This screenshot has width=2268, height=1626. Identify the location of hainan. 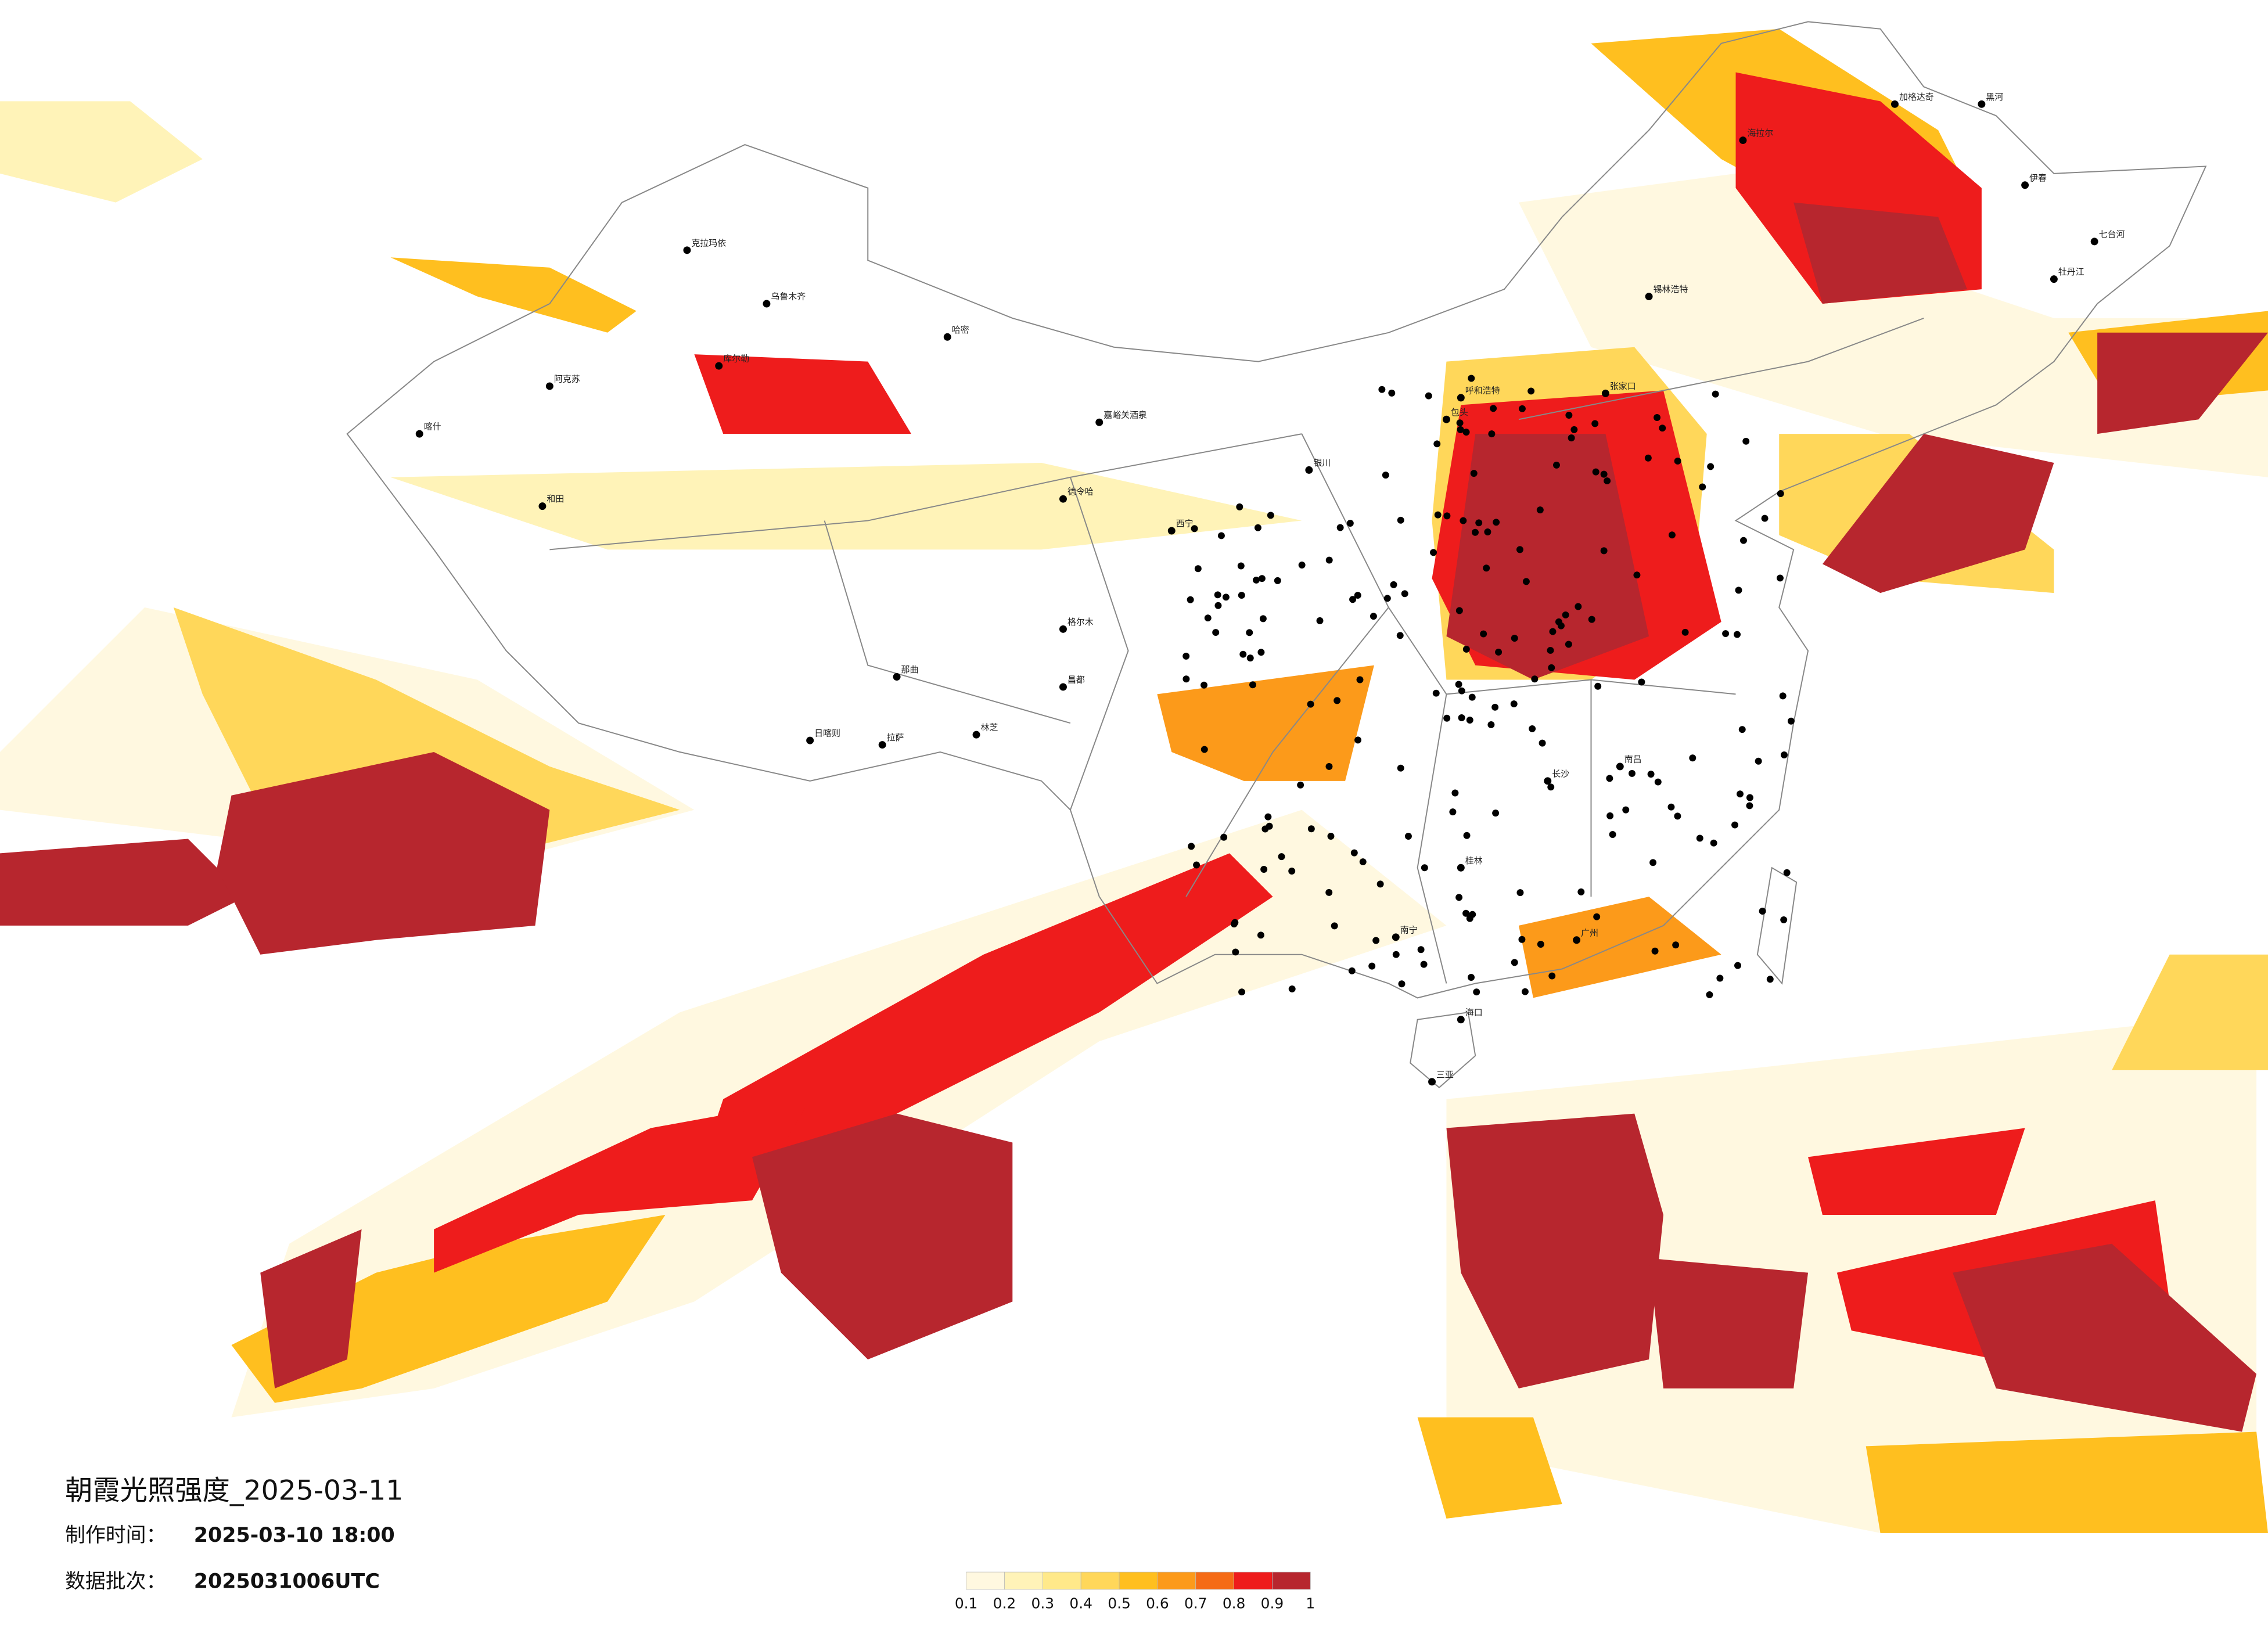
(1443, 1050).